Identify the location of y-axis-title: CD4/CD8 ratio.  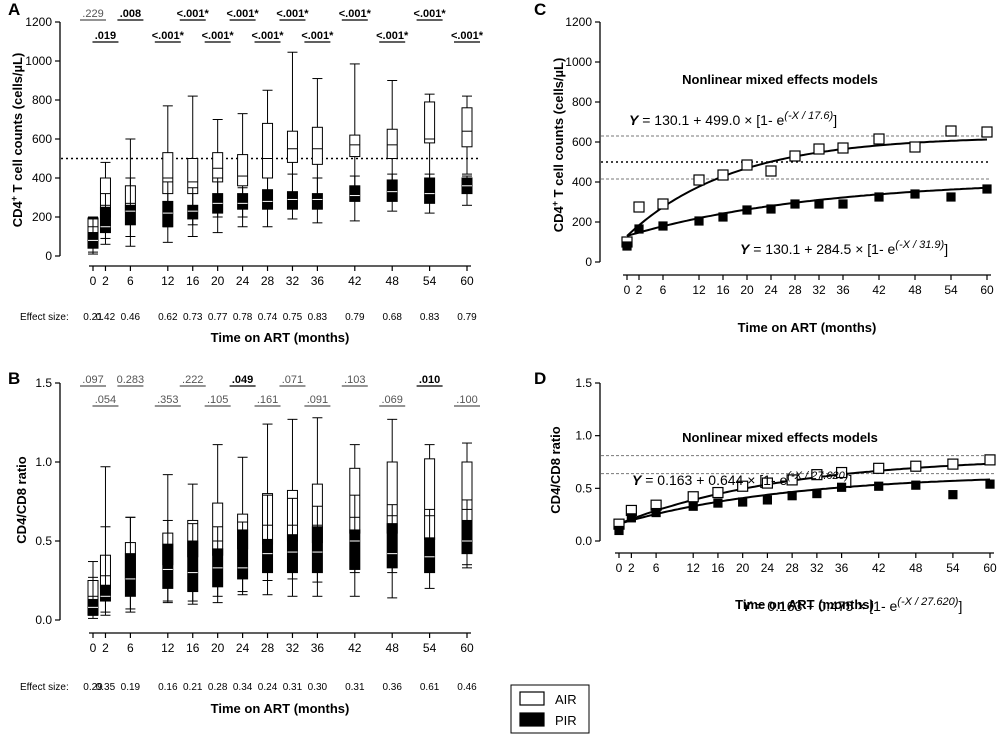
(21, 499).